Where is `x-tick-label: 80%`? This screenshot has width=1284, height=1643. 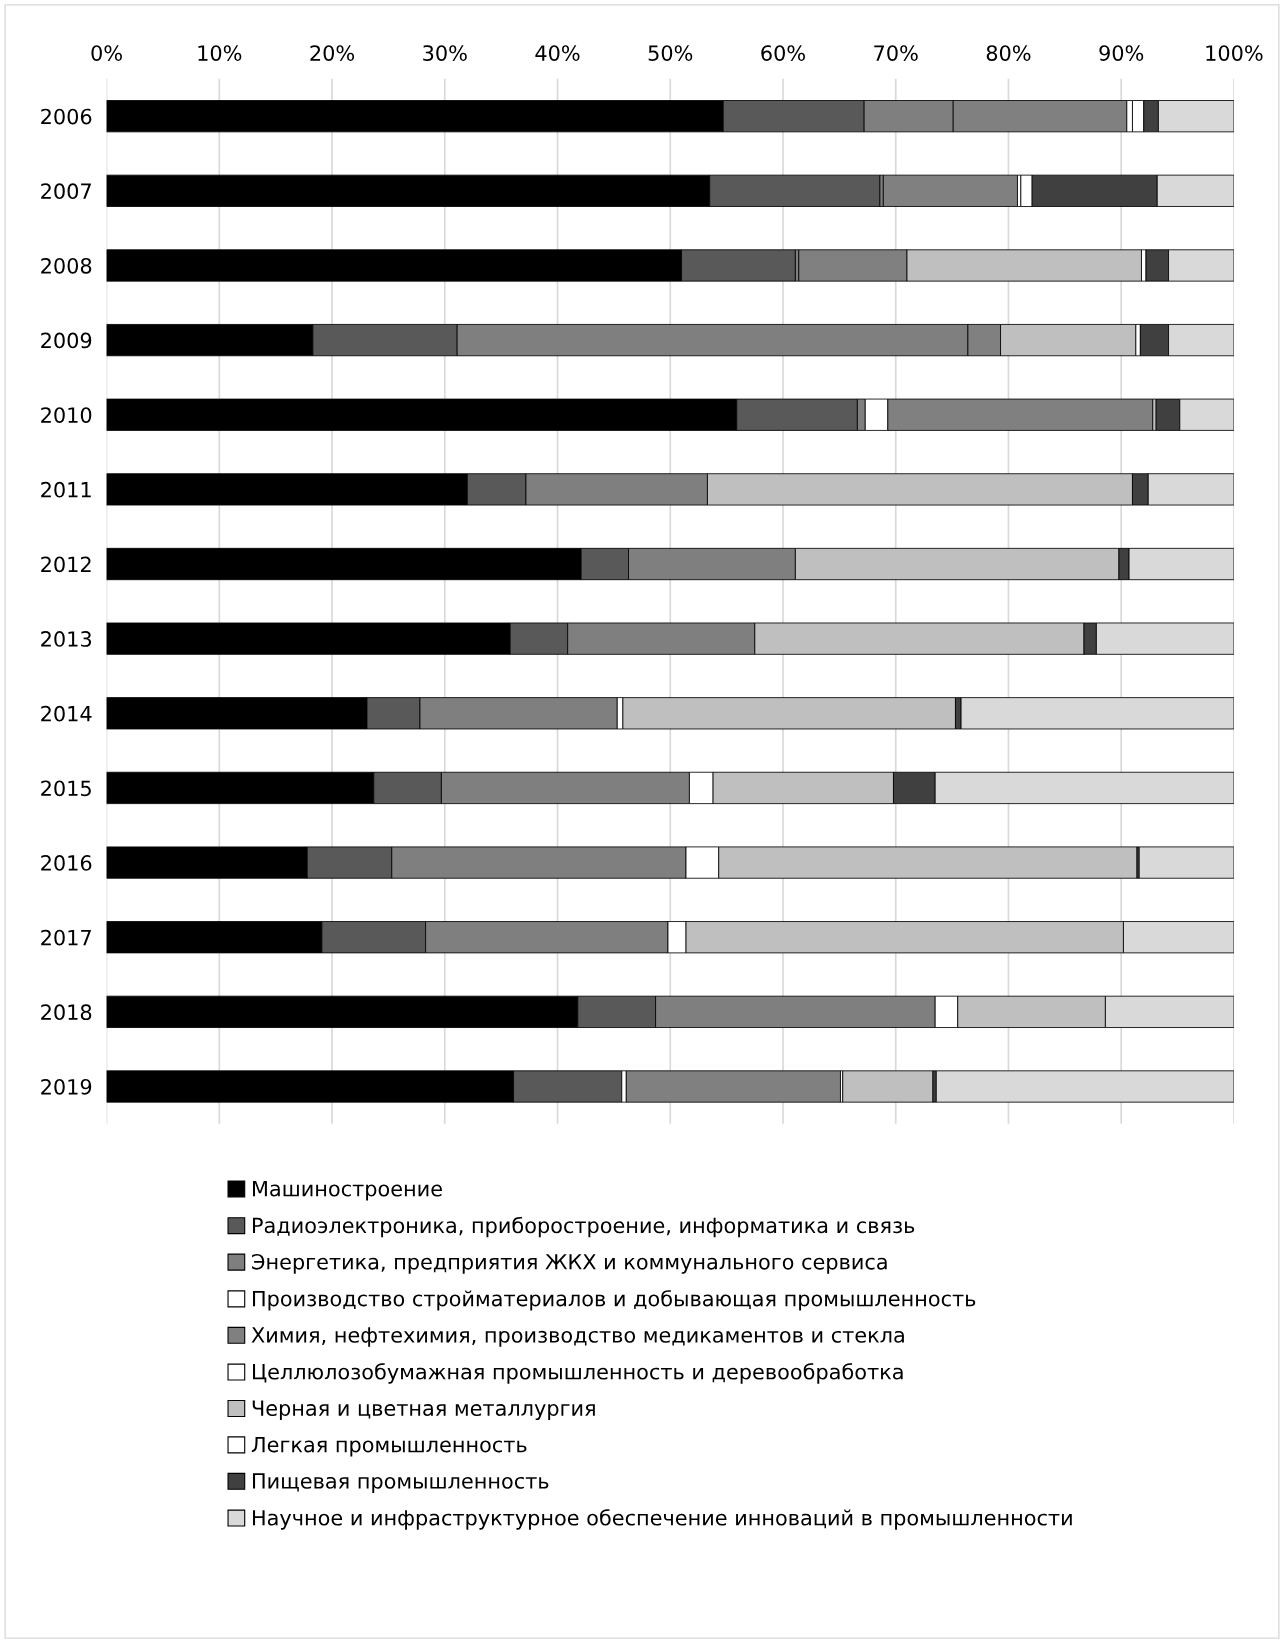 x-tick-label: 80% is located at coordinates (1008, 53).